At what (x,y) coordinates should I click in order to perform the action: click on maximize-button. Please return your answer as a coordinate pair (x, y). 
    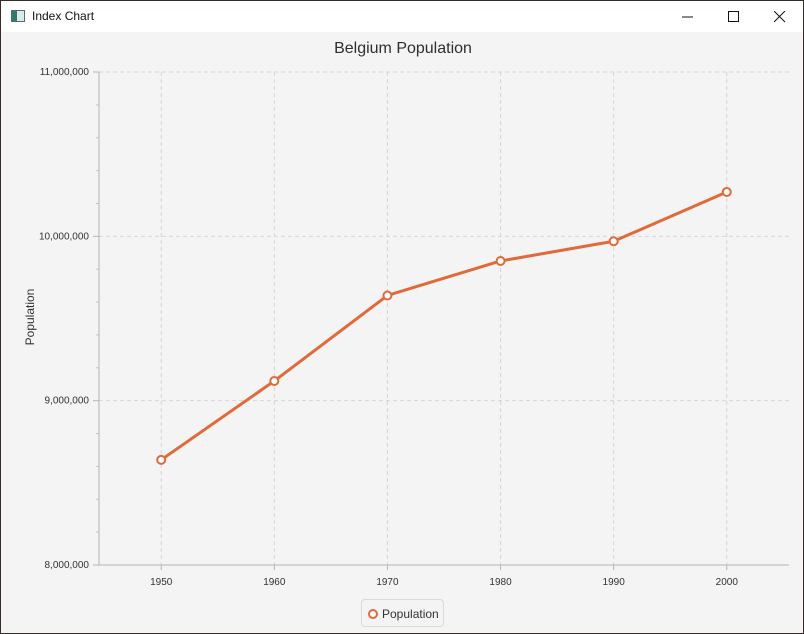
    Looking at the image, I should click on (734, 16).